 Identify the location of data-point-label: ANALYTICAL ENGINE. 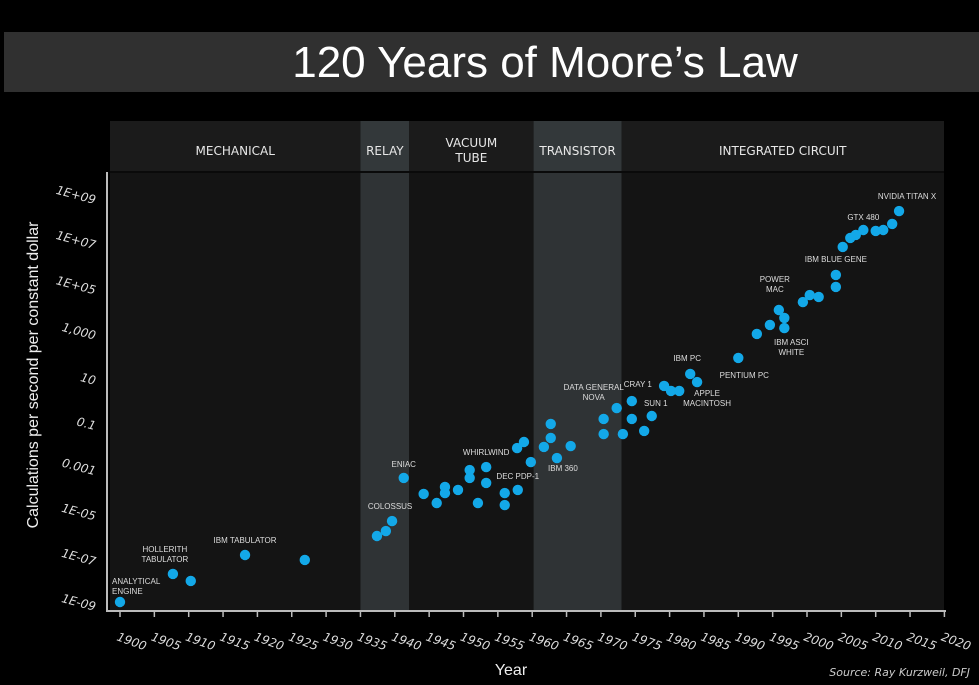
(136, 586).